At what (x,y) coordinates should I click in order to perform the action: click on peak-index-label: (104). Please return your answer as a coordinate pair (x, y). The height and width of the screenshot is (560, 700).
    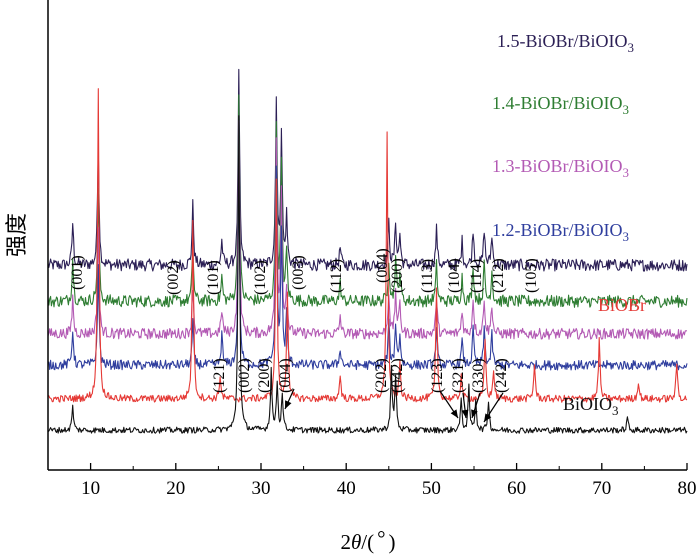
    Looking at the image, I should click on (454, 275).